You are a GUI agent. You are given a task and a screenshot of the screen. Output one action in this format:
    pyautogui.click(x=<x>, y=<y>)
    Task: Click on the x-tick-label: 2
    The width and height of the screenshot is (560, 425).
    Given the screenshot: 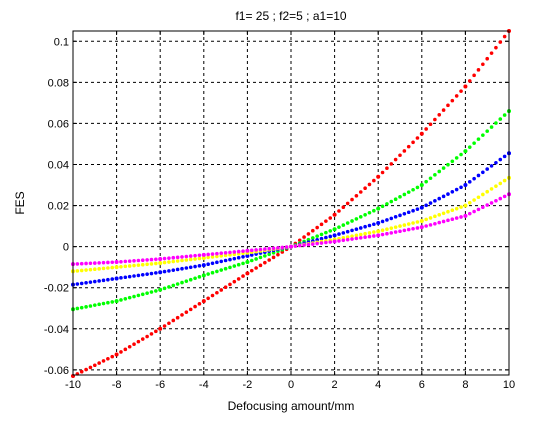 What is the action you would take?
    pyautogui.click(x=335, y=385)
    